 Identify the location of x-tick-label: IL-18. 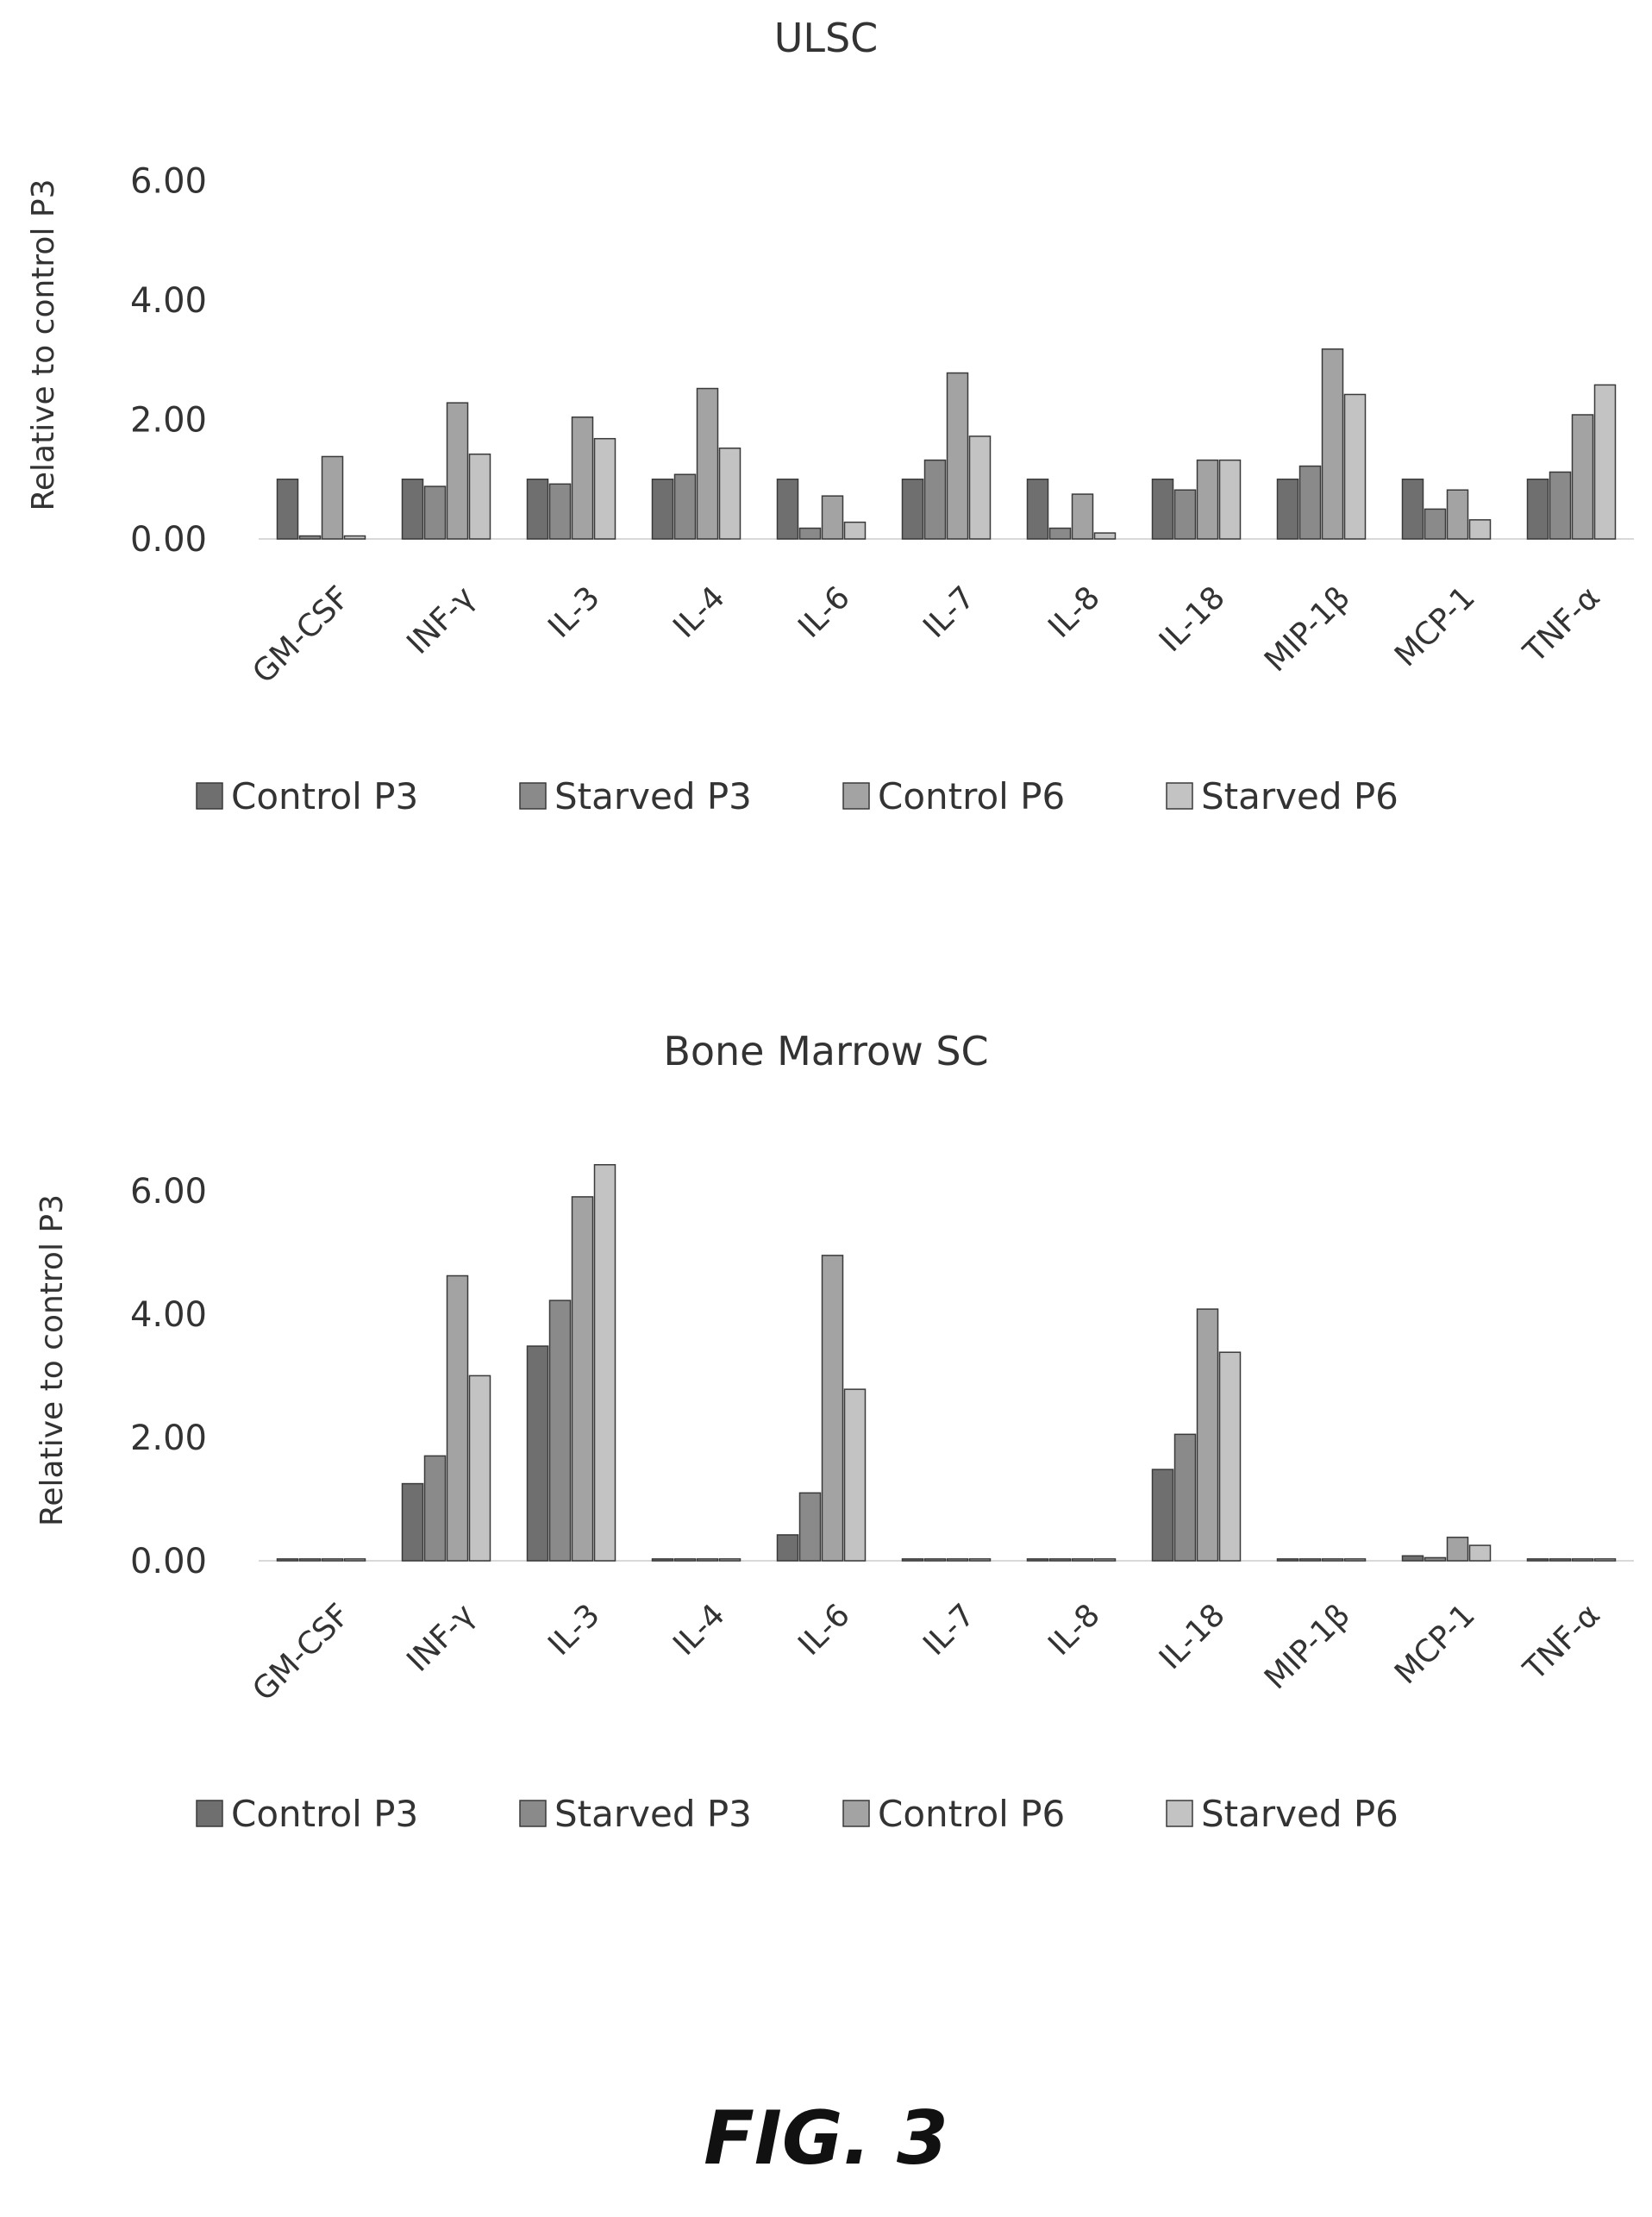
(1192, 1636).